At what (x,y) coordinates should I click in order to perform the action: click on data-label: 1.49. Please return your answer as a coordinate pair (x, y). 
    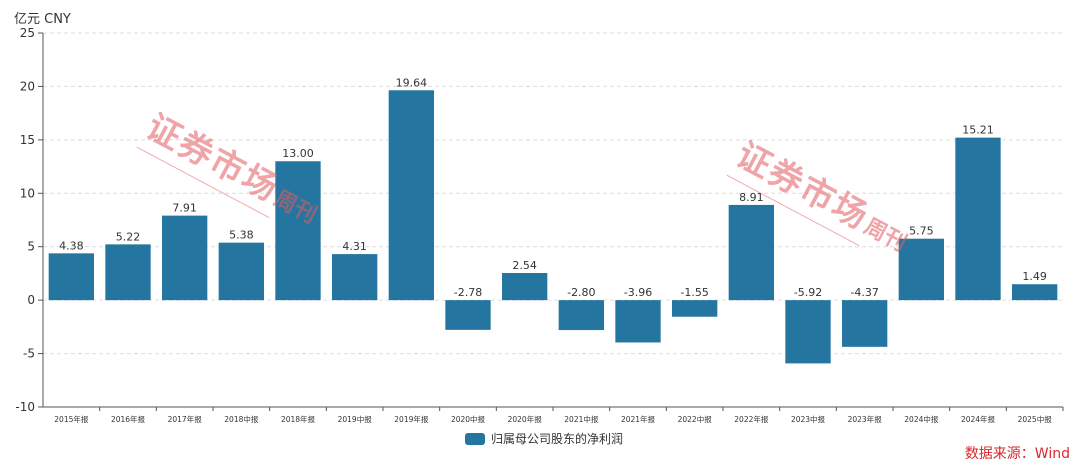
    Looking at the image, I should click on (1034, 276).